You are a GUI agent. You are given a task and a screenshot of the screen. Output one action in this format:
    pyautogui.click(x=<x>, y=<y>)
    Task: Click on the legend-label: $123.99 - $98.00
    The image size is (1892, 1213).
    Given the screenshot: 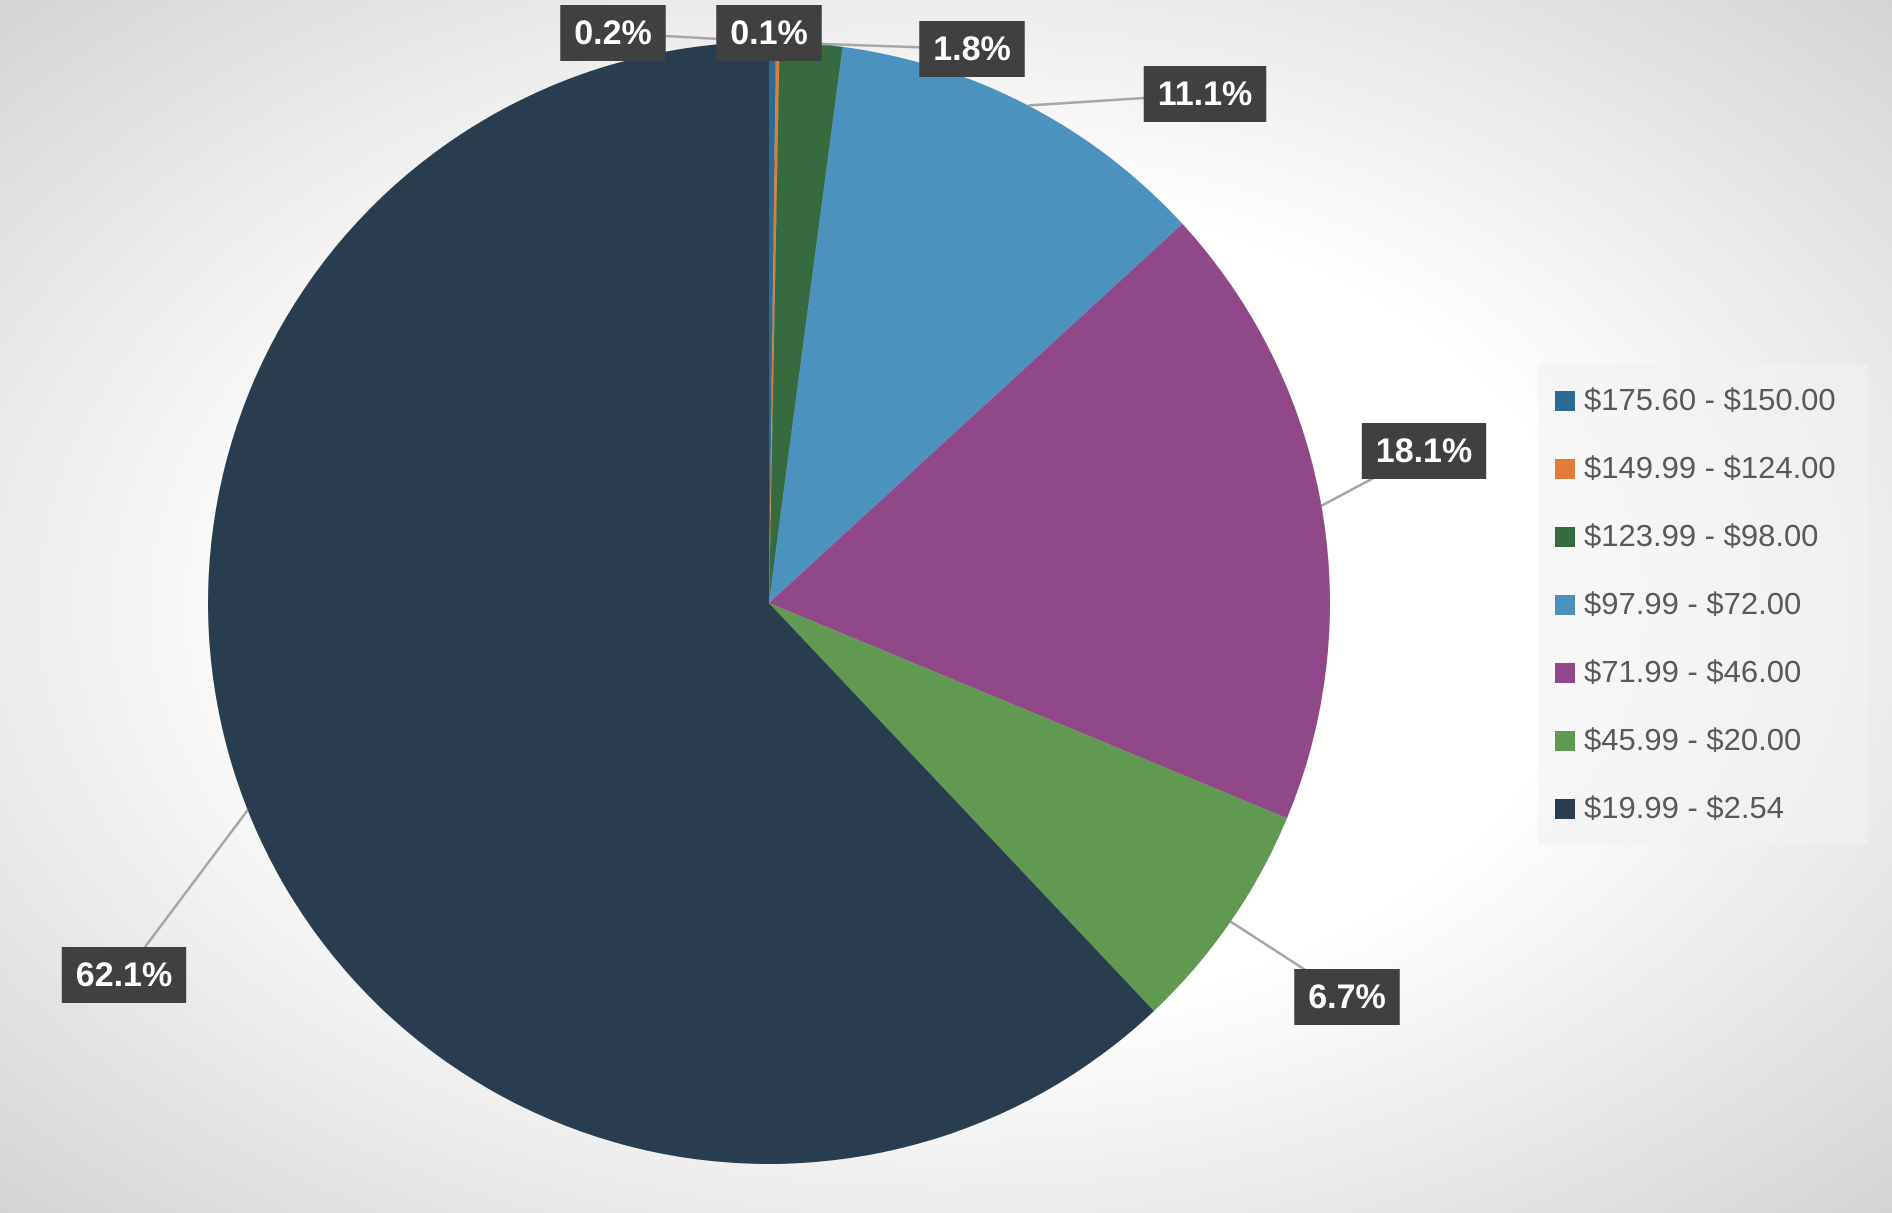 What is the action you would take?
    pyautogui.click(x=1701, y=535)
    